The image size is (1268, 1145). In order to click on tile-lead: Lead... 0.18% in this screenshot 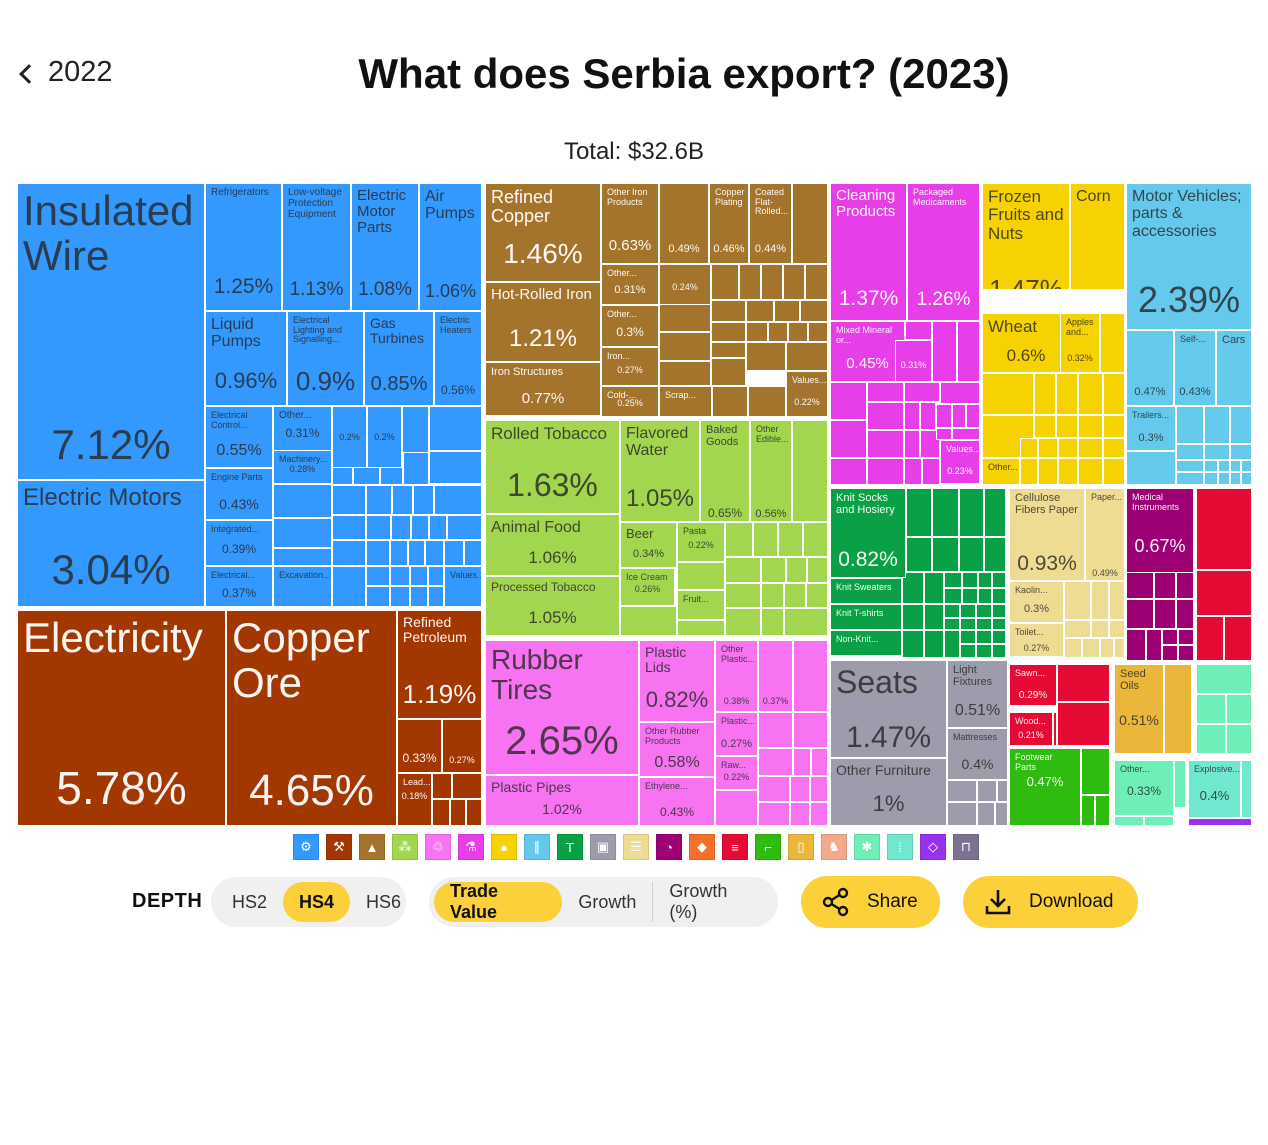, I will do `click(414, 799)`.